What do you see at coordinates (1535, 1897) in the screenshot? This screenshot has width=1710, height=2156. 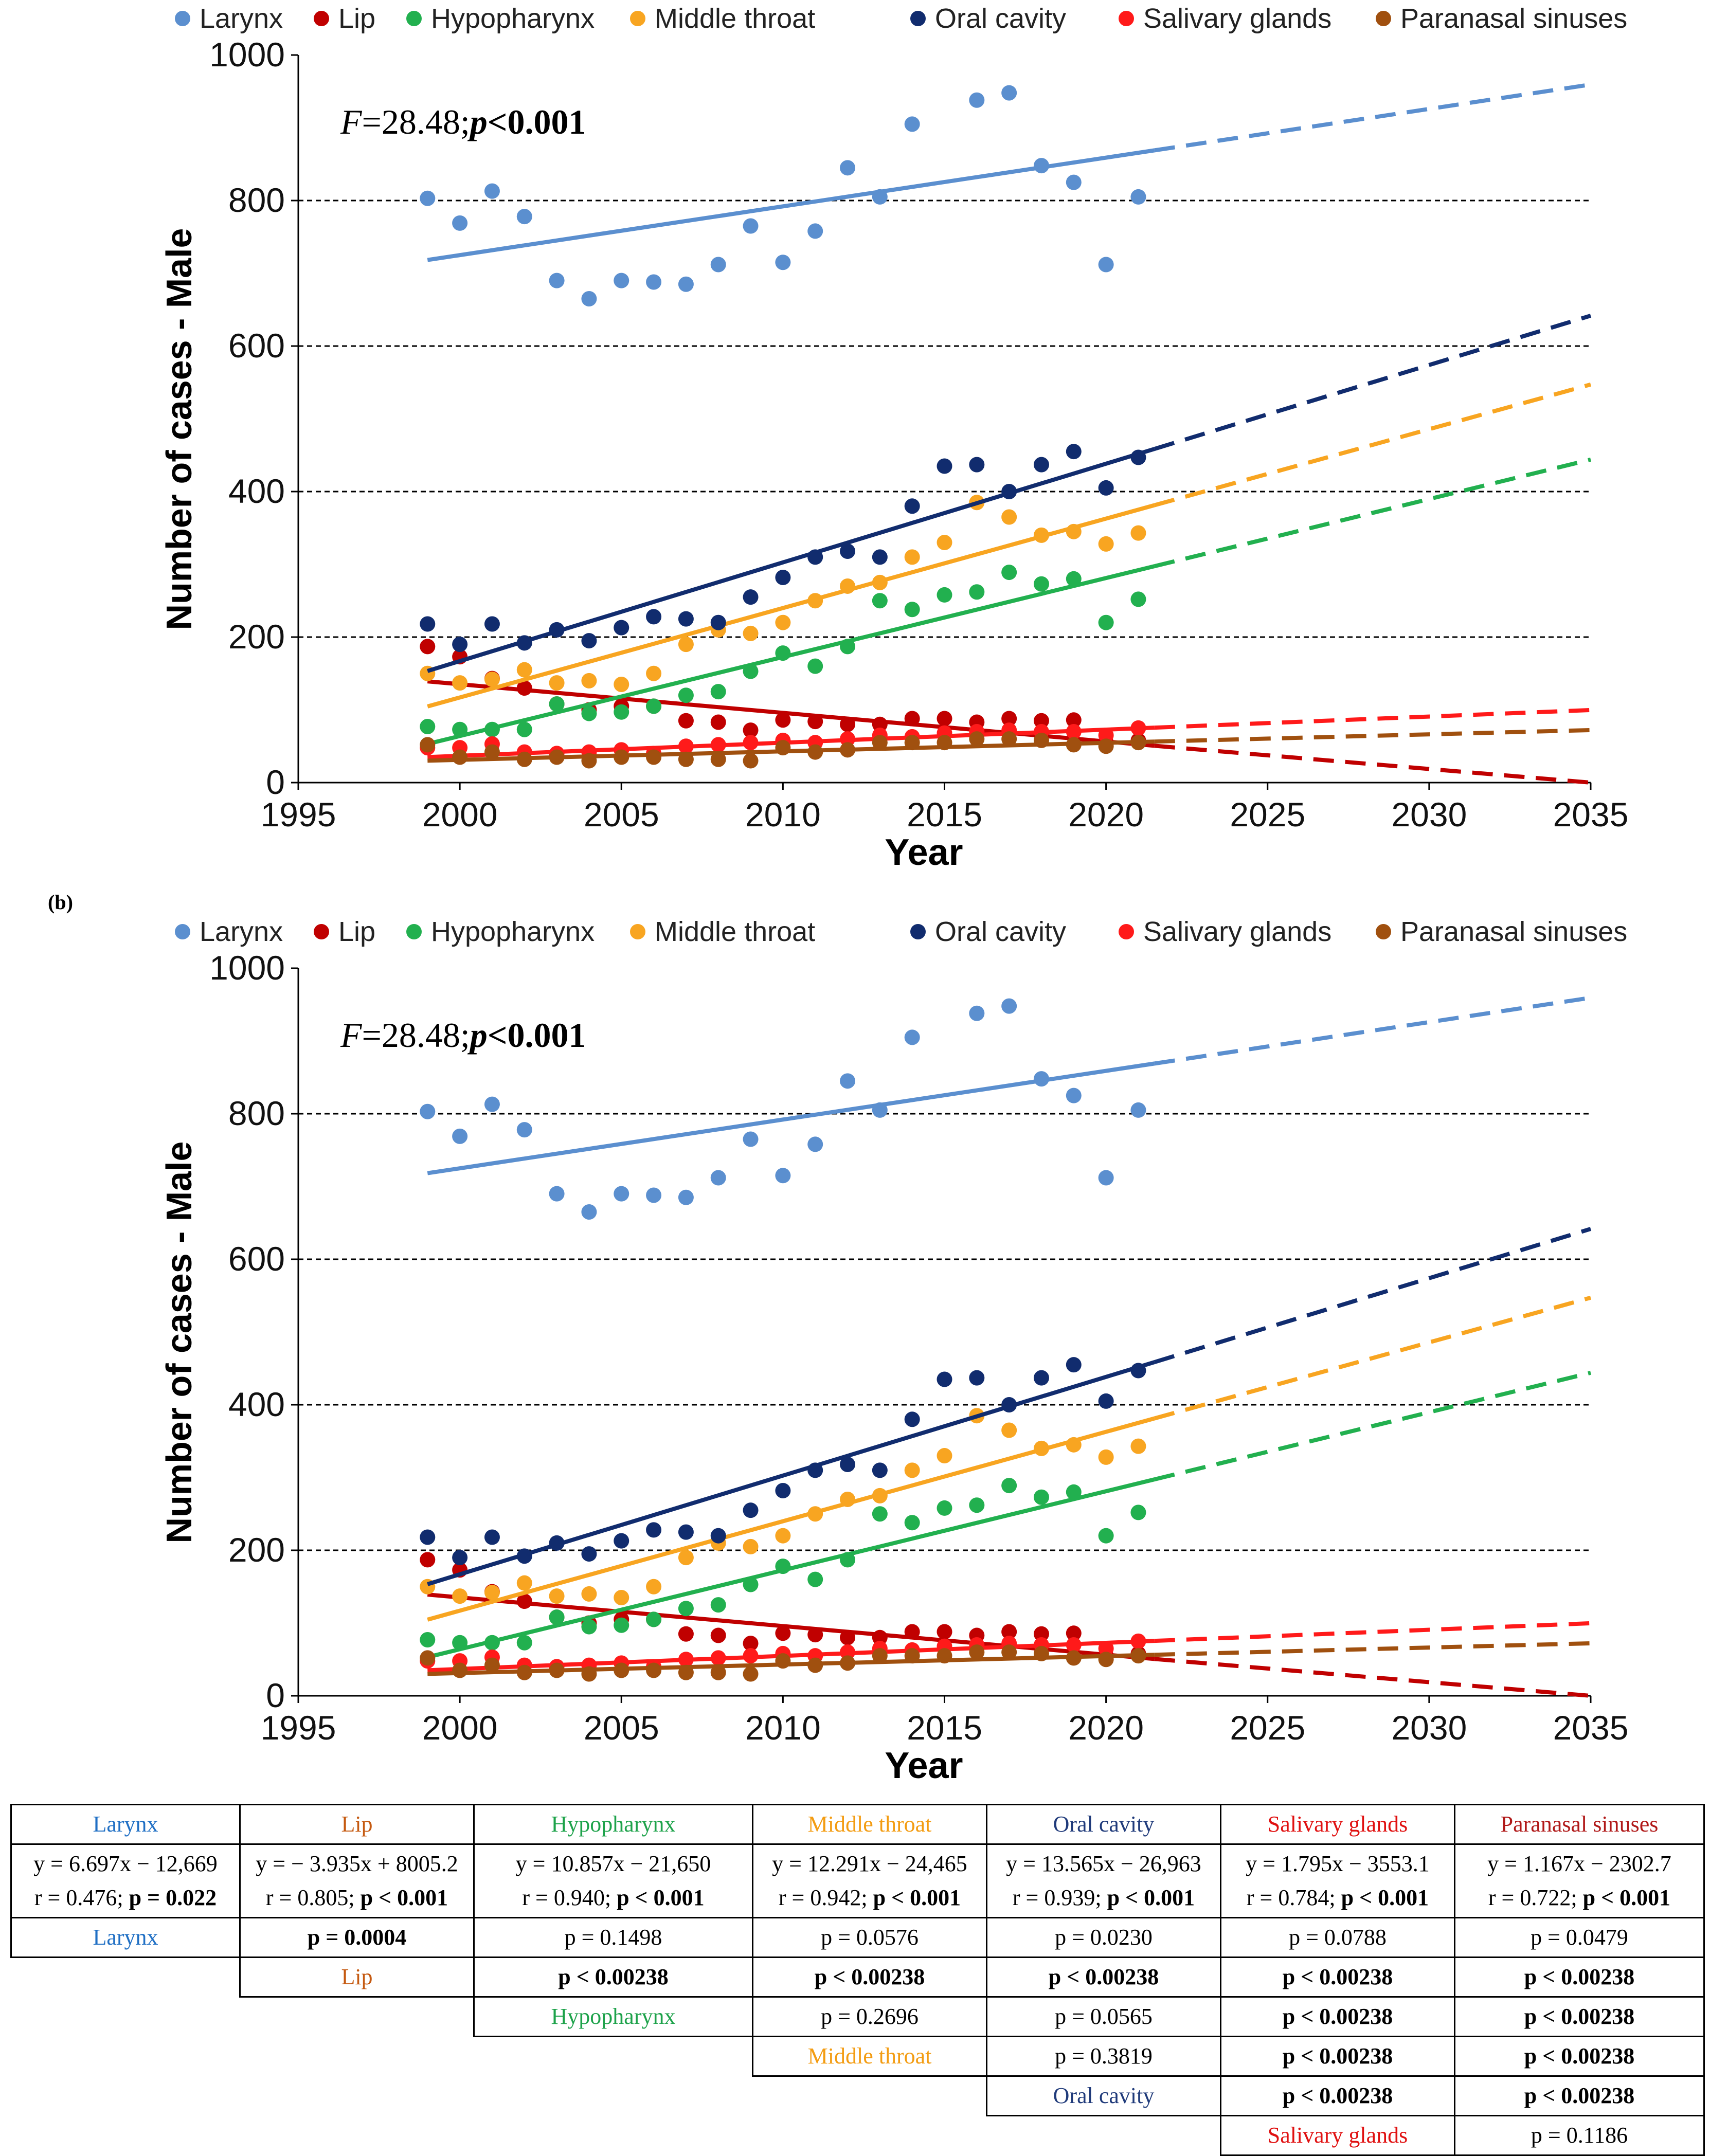 I see `correlation-text: r = 0.722;` at bounding box center [1535, 1897].